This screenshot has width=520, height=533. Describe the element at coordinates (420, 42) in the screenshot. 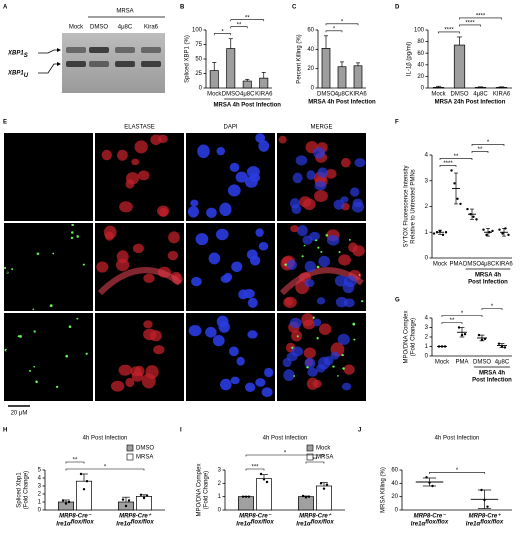

I see `y-tick-label: 80` at that location.